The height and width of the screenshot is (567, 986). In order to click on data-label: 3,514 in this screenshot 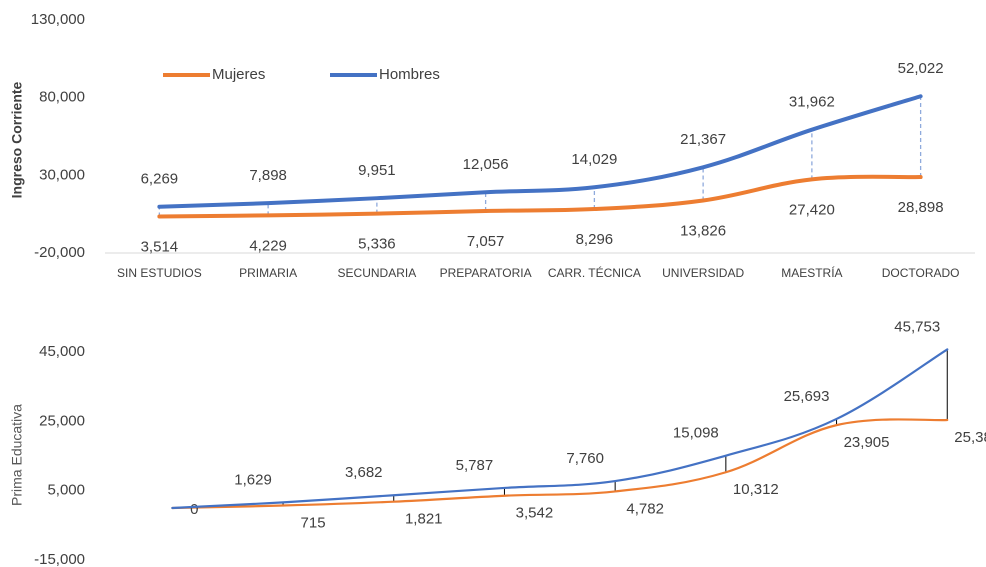, I will do `click(160, 246)`.